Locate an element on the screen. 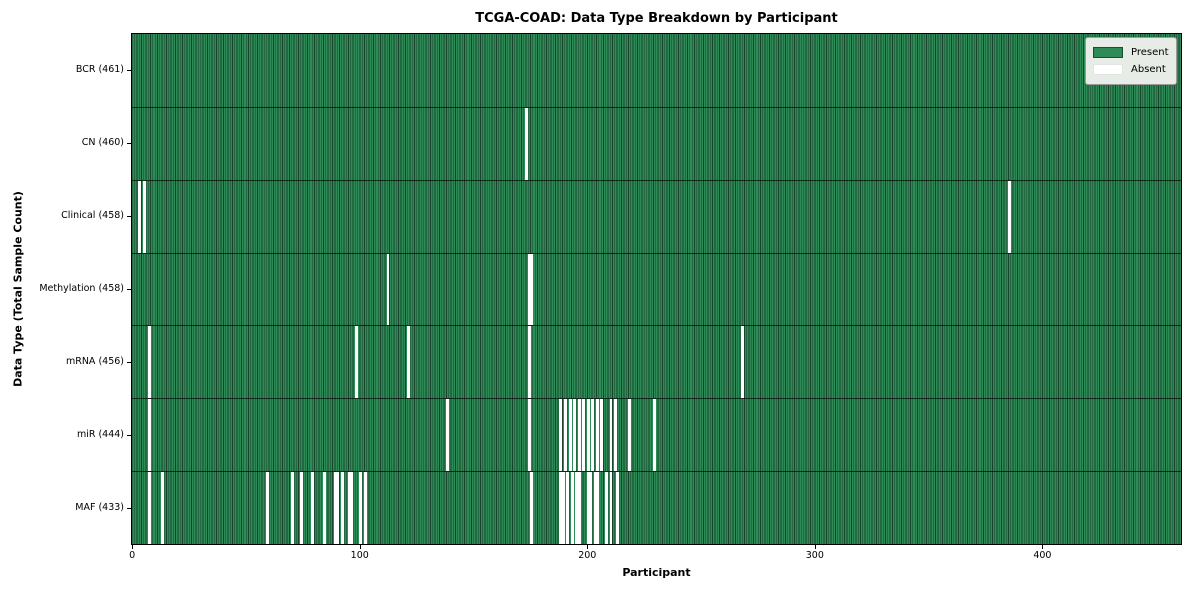 This screenshot has height=600, width=1200. legend-label: Present is located at coordinates (1150, 52).